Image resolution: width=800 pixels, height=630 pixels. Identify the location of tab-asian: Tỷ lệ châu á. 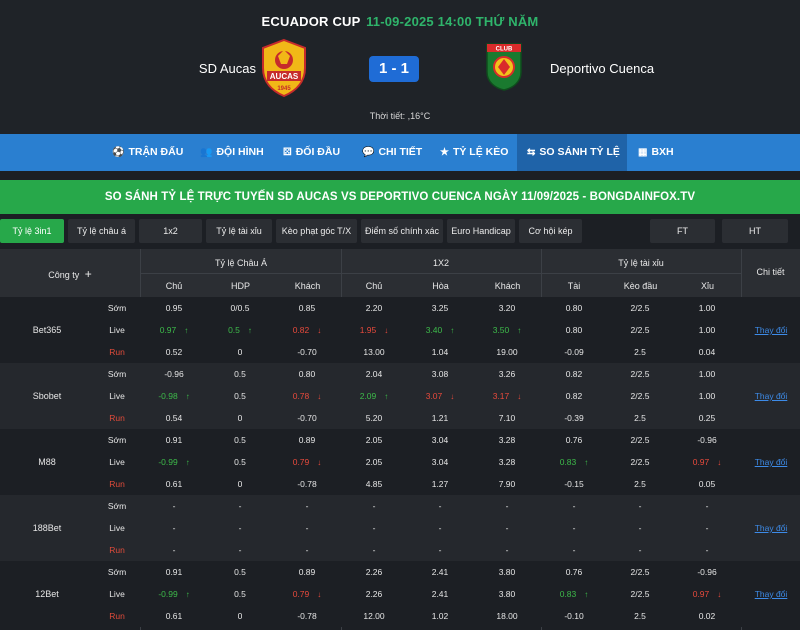
(101, 231).